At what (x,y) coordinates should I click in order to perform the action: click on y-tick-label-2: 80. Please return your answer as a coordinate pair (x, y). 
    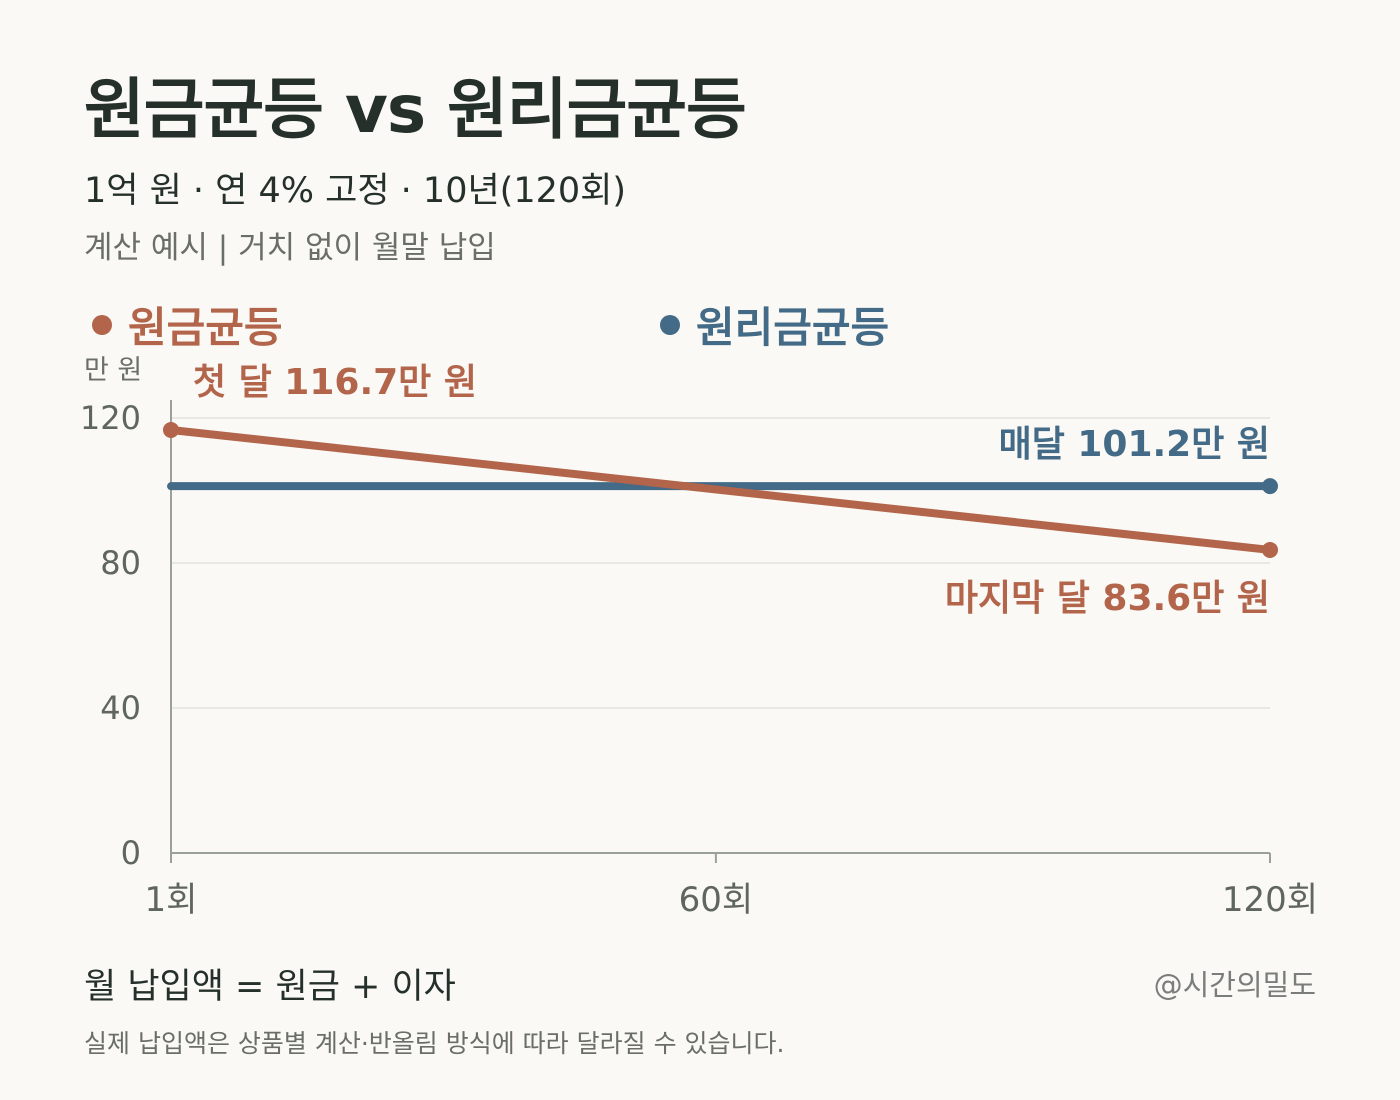
    Looking at the image, I should click on (120, 563).